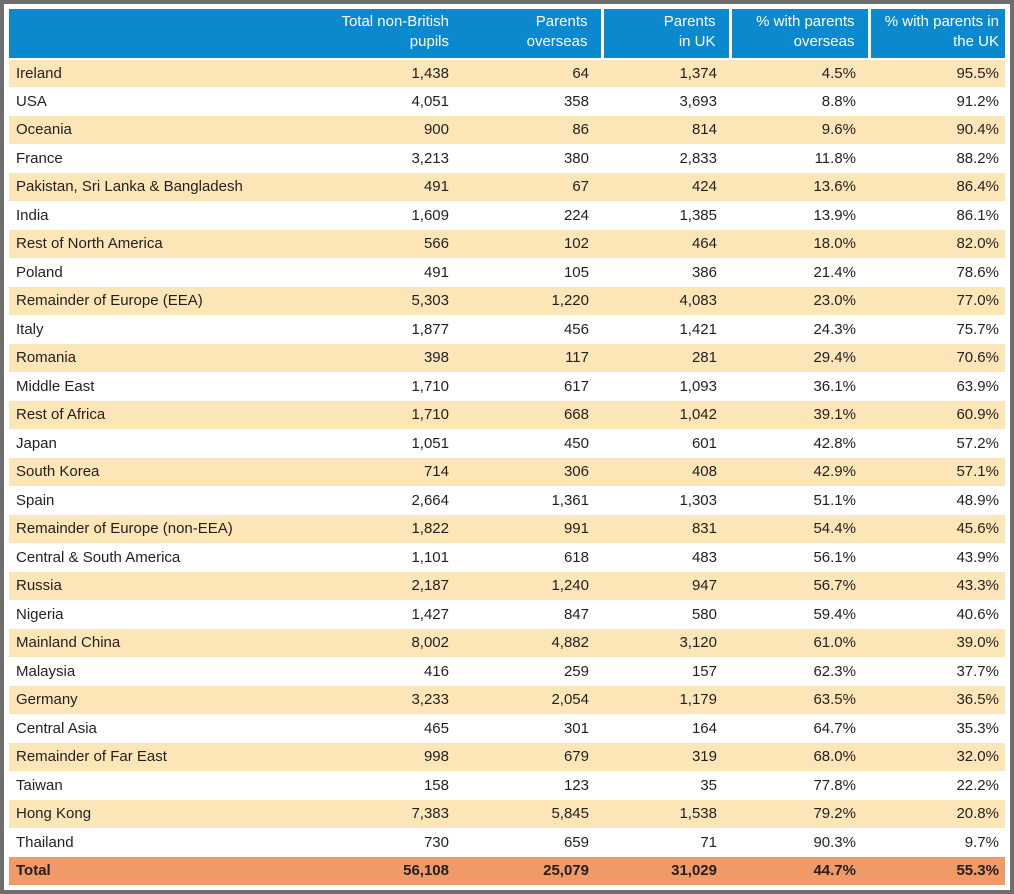 This screenshot has width=1014, height=894. Describe the element at coordinates (977, 586) in the screenshot. I see `cell-value: 43.3%` at that location.